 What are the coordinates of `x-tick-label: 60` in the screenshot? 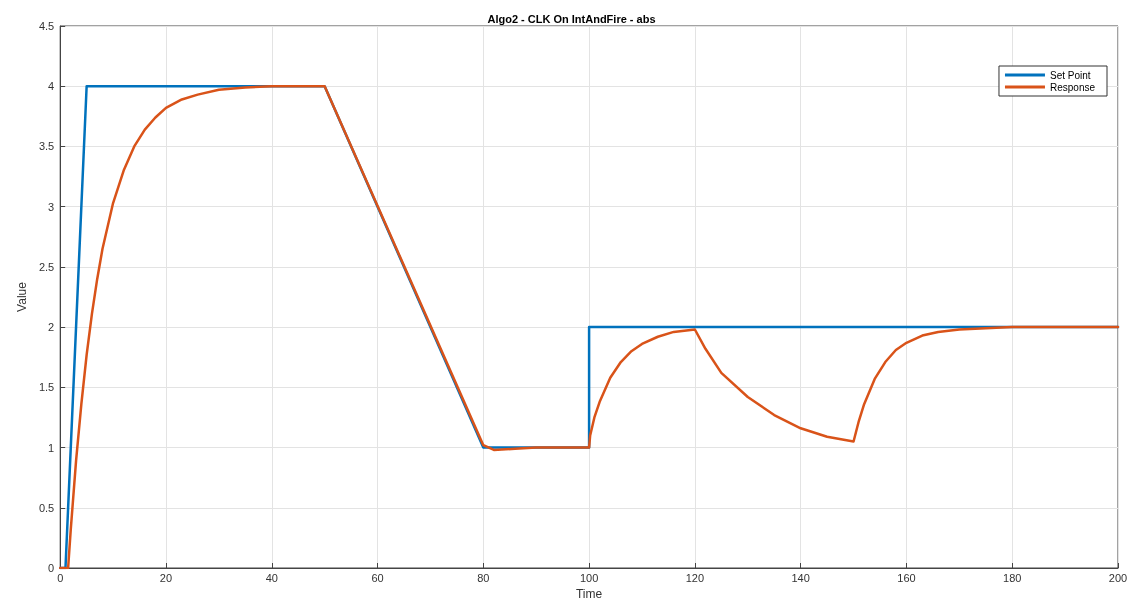 It's located at (377, 577).